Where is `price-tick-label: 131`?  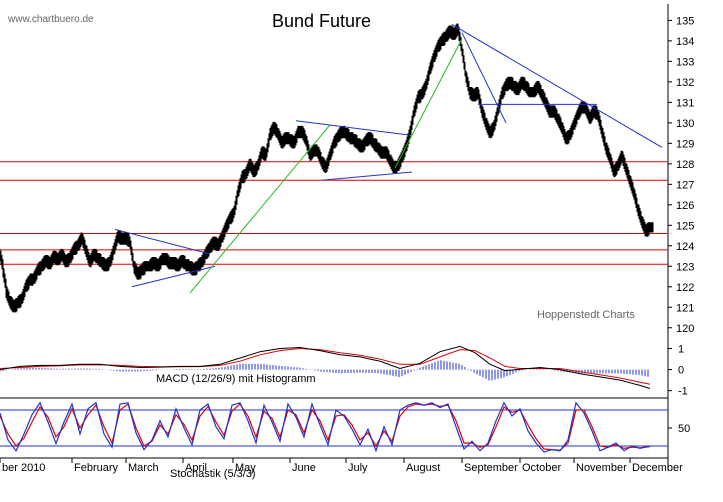 price-tick-label: 131 is located at coordinates (685, 103).